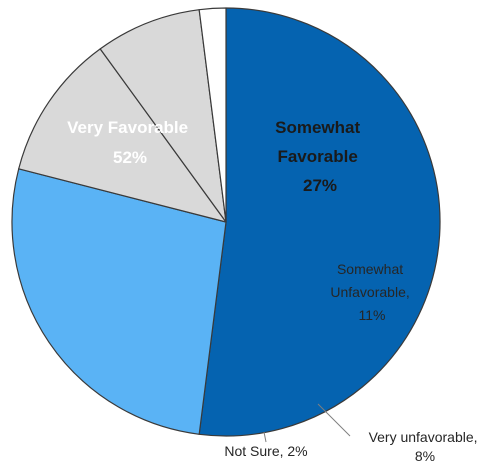 The height and width of the screenshot is (466, 499). I want to click on label-somewhat-favorable: Somewhat Favorable 27%, so click(320, 156).